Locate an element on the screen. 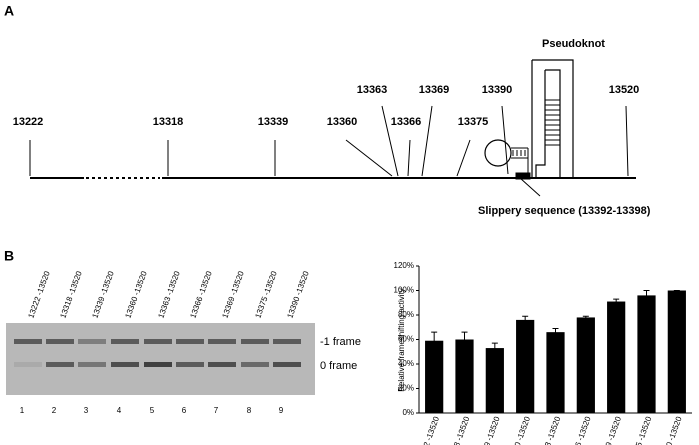 The width and height of the screenshot is (699, 445). position-label: 13360 is located at coordinates (342, 122).